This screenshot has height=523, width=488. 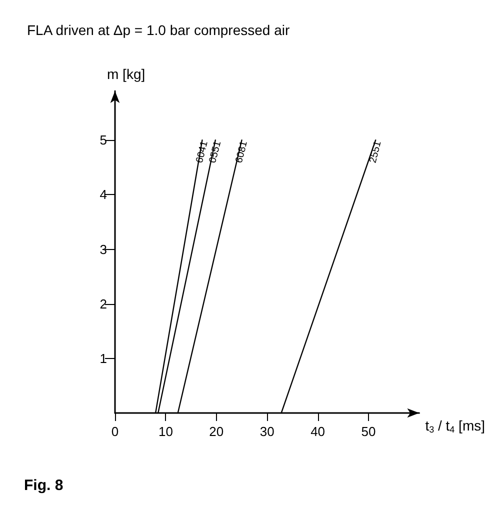 I want to click on x-tick-label: 40, so click(x=318, y=431).